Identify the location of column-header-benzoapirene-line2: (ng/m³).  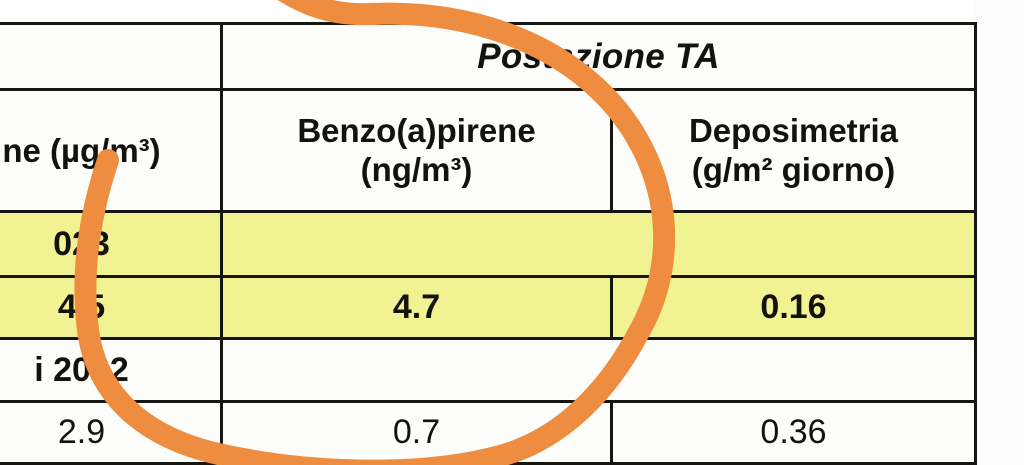
(416, 169).